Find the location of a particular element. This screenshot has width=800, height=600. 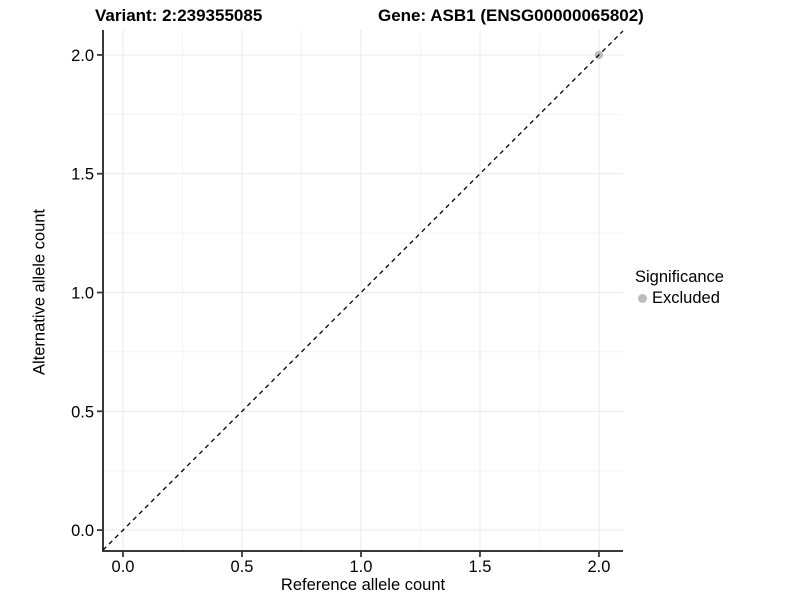

y-axis-label: Alternative allele count is located at coordinates (39, 292).